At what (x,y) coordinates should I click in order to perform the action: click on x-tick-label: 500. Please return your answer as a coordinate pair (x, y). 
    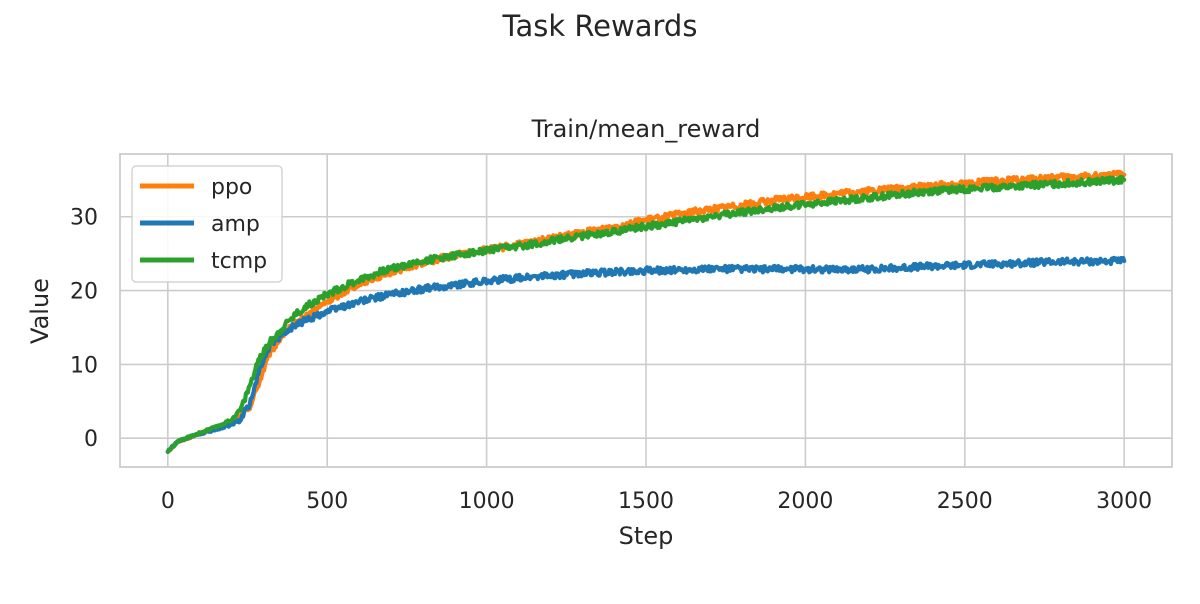
    Looking at the image, I should click on (327, 501).